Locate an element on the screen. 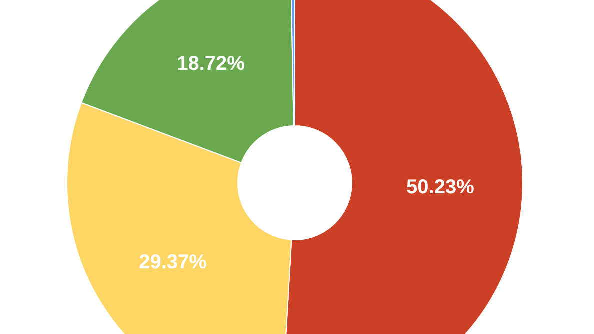 This screenshot has height=334, width=594. data-label: 50.23% is located at coordinates (440, 187).